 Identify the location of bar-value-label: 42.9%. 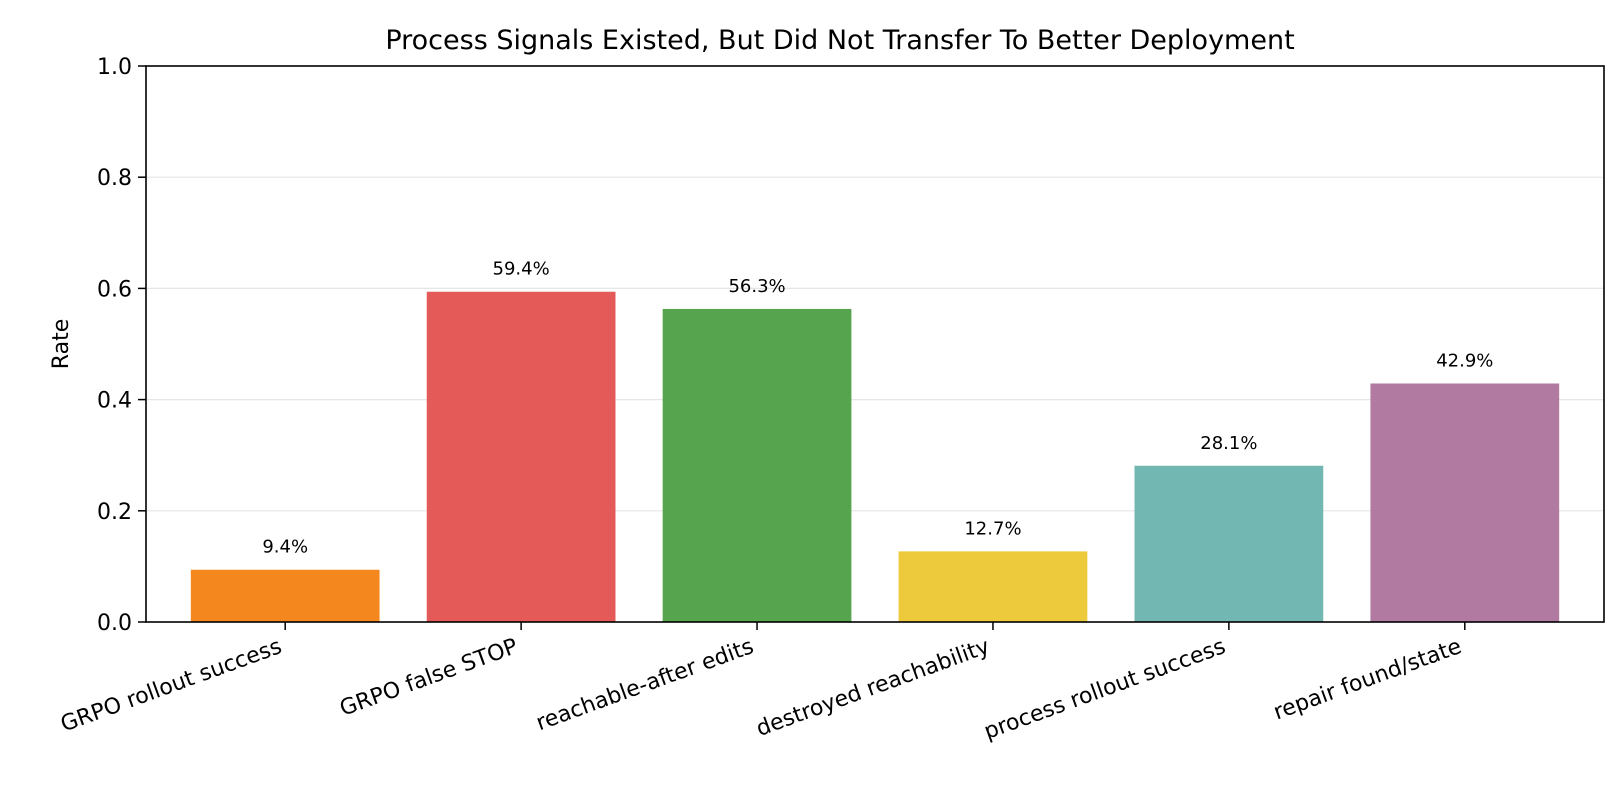
(1464, 360).